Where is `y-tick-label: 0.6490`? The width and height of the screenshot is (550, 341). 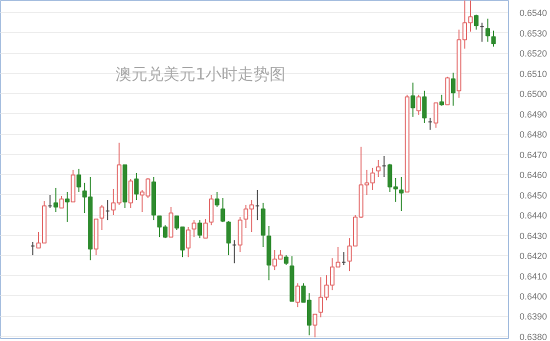
y-tick-label: 0.6490 is located at coordinates (534, 114).